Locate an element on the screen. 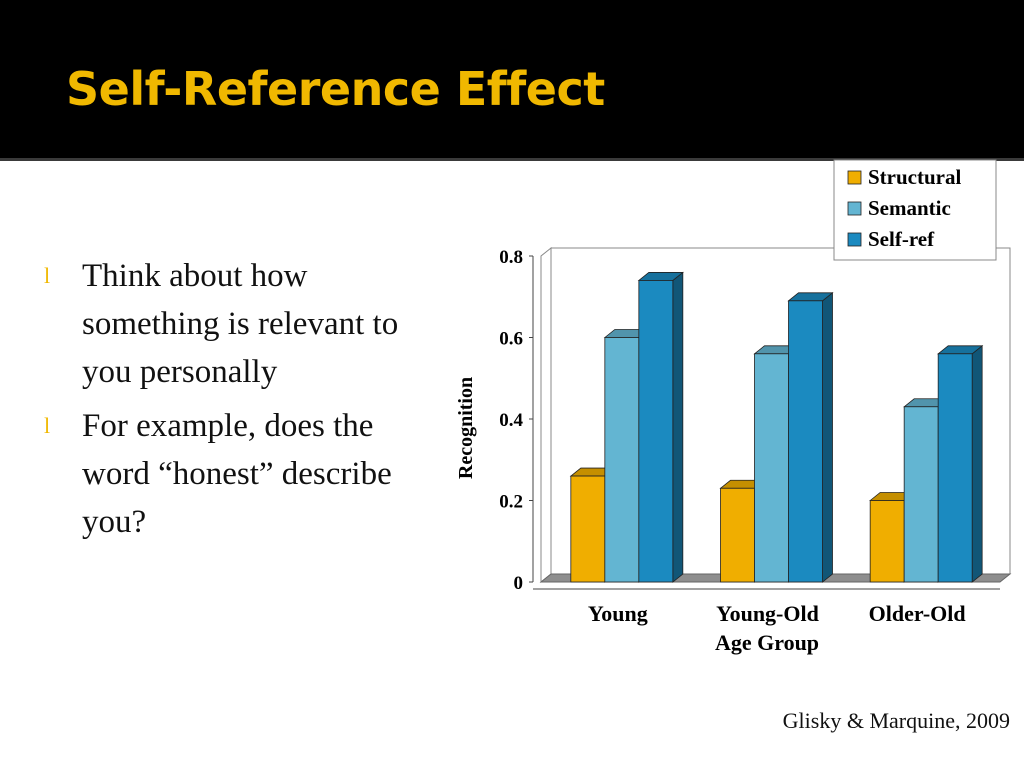 The width and height of the screenshot is (1024, 768). legend-label: Self-ref is located at coordinates (901, 239).